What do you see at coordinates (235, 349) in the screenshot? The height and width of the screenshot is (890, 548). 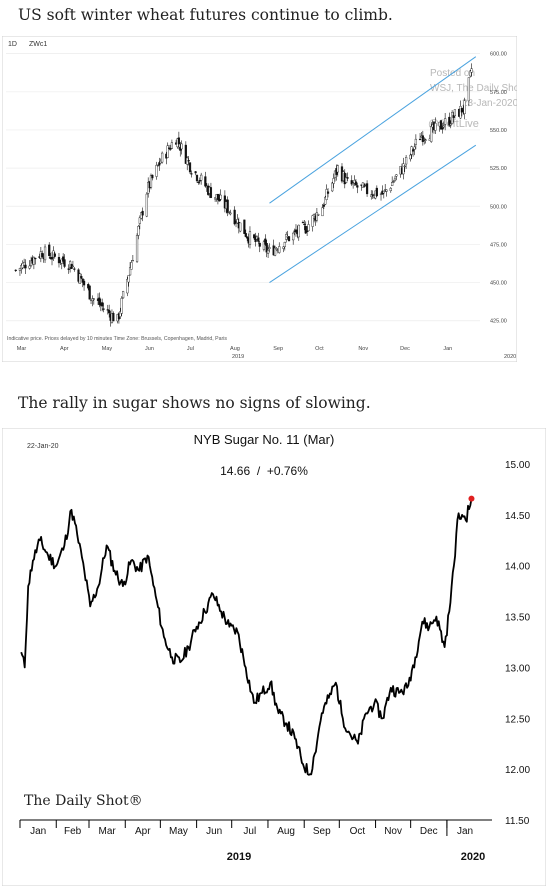 I see `wheat-x-month-label: Aug` at bounding box center [235, 349].